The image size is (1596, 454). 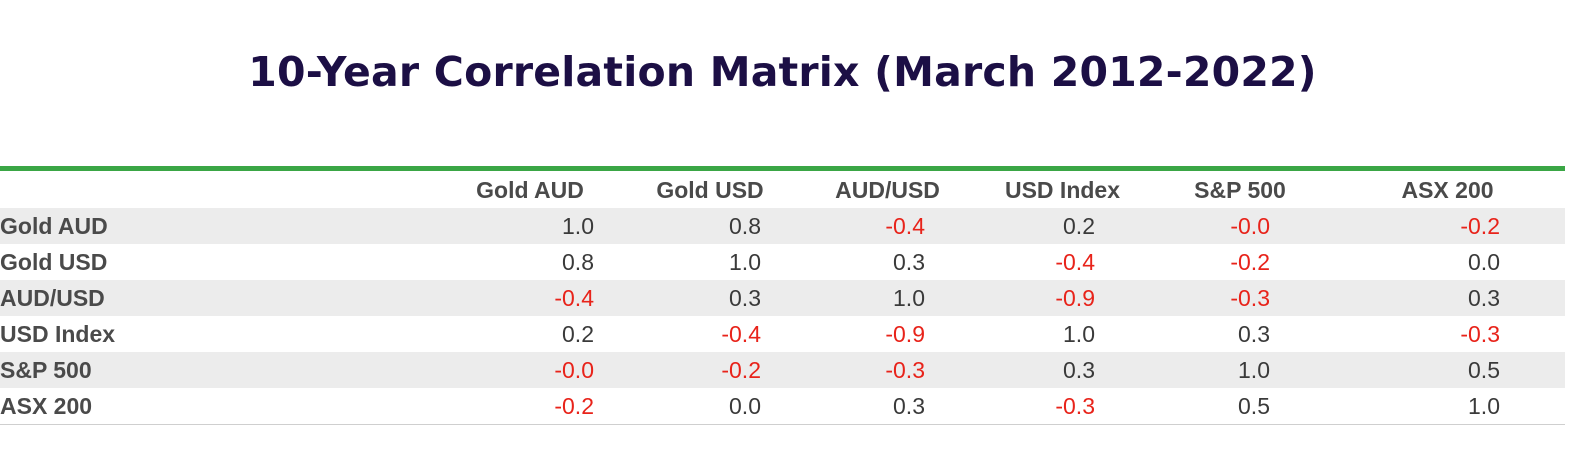 I want to click on table-row: Gold USD 0.8 1.0 0.3 -0.4 -0.2 0.0, so click(x=782, y=262).